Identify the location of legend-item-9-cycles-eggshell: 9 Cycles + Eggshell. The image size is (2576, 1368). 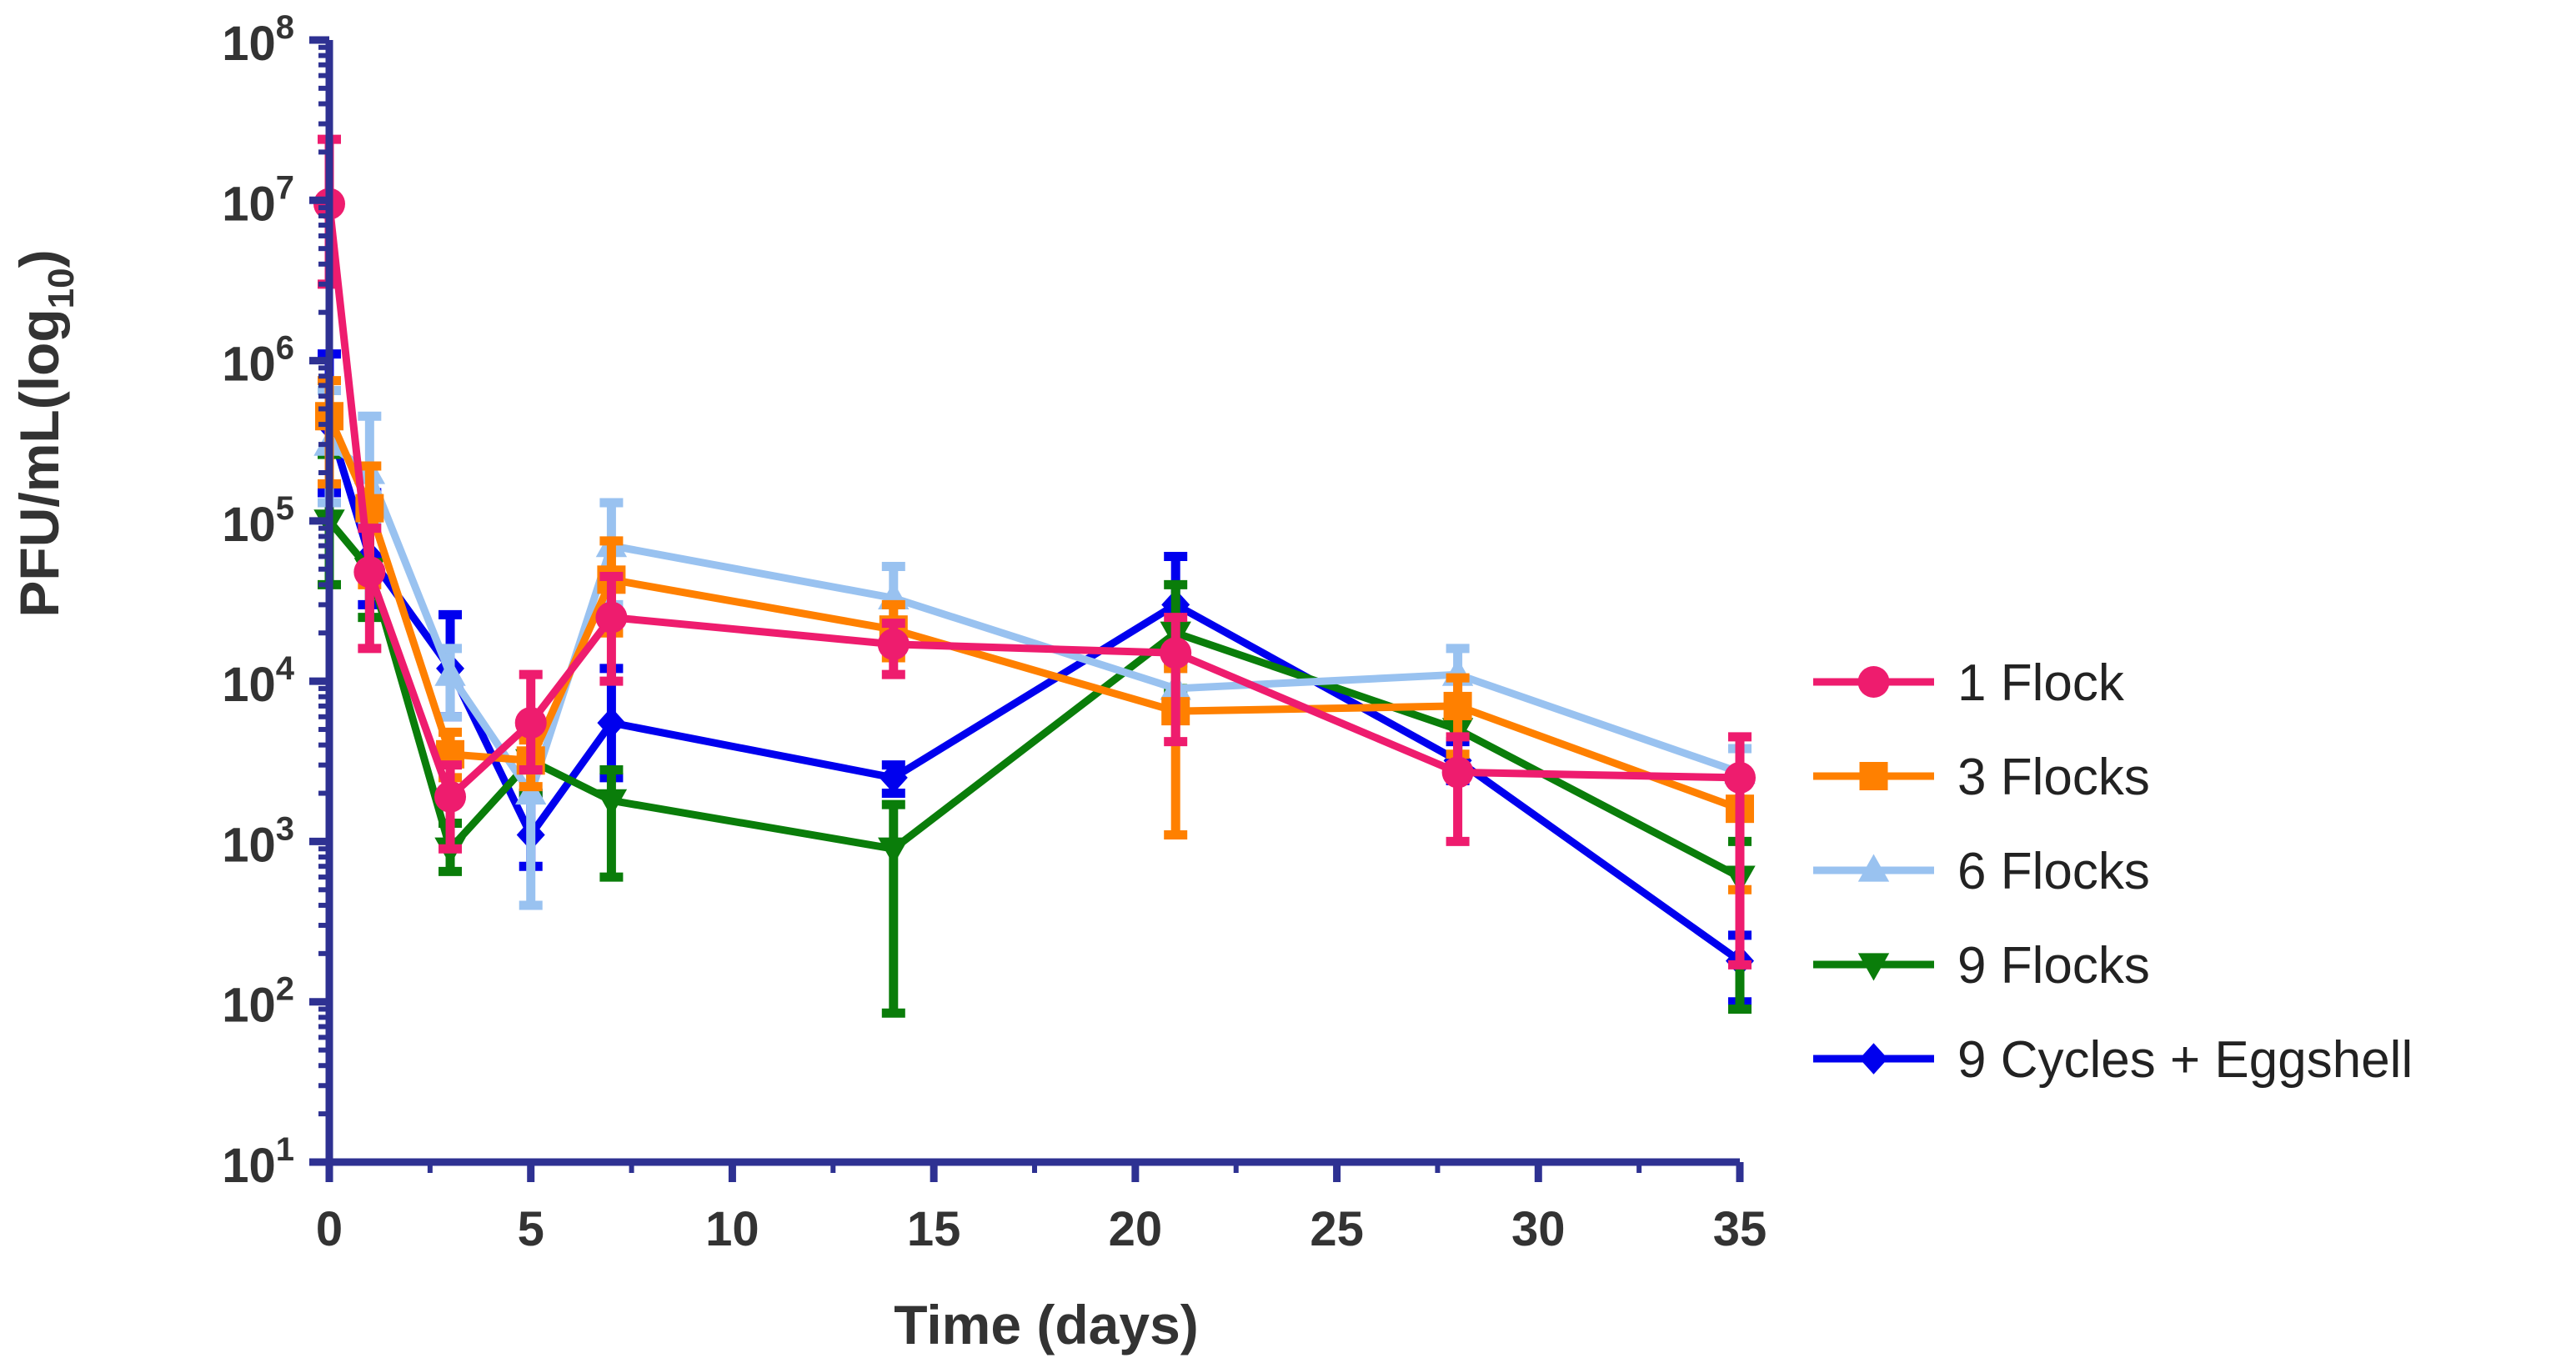
(2113, 1060).